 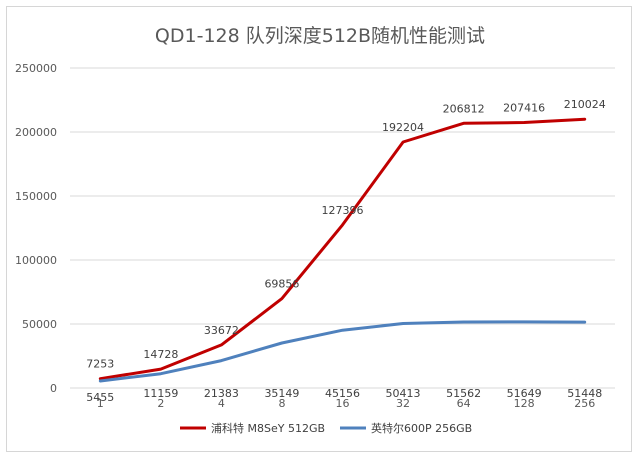 I want to click on x-axis: 1 2 4 8 16 32 64 128 256, so click(x=346, y=403).